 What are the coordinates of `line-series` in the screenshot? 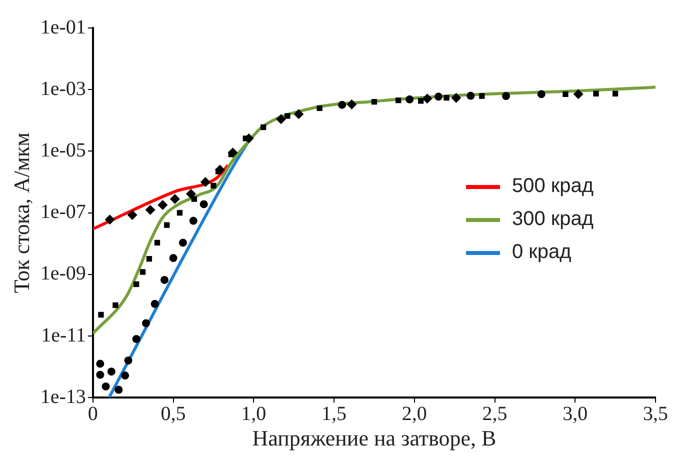 It's located at (161, 197).